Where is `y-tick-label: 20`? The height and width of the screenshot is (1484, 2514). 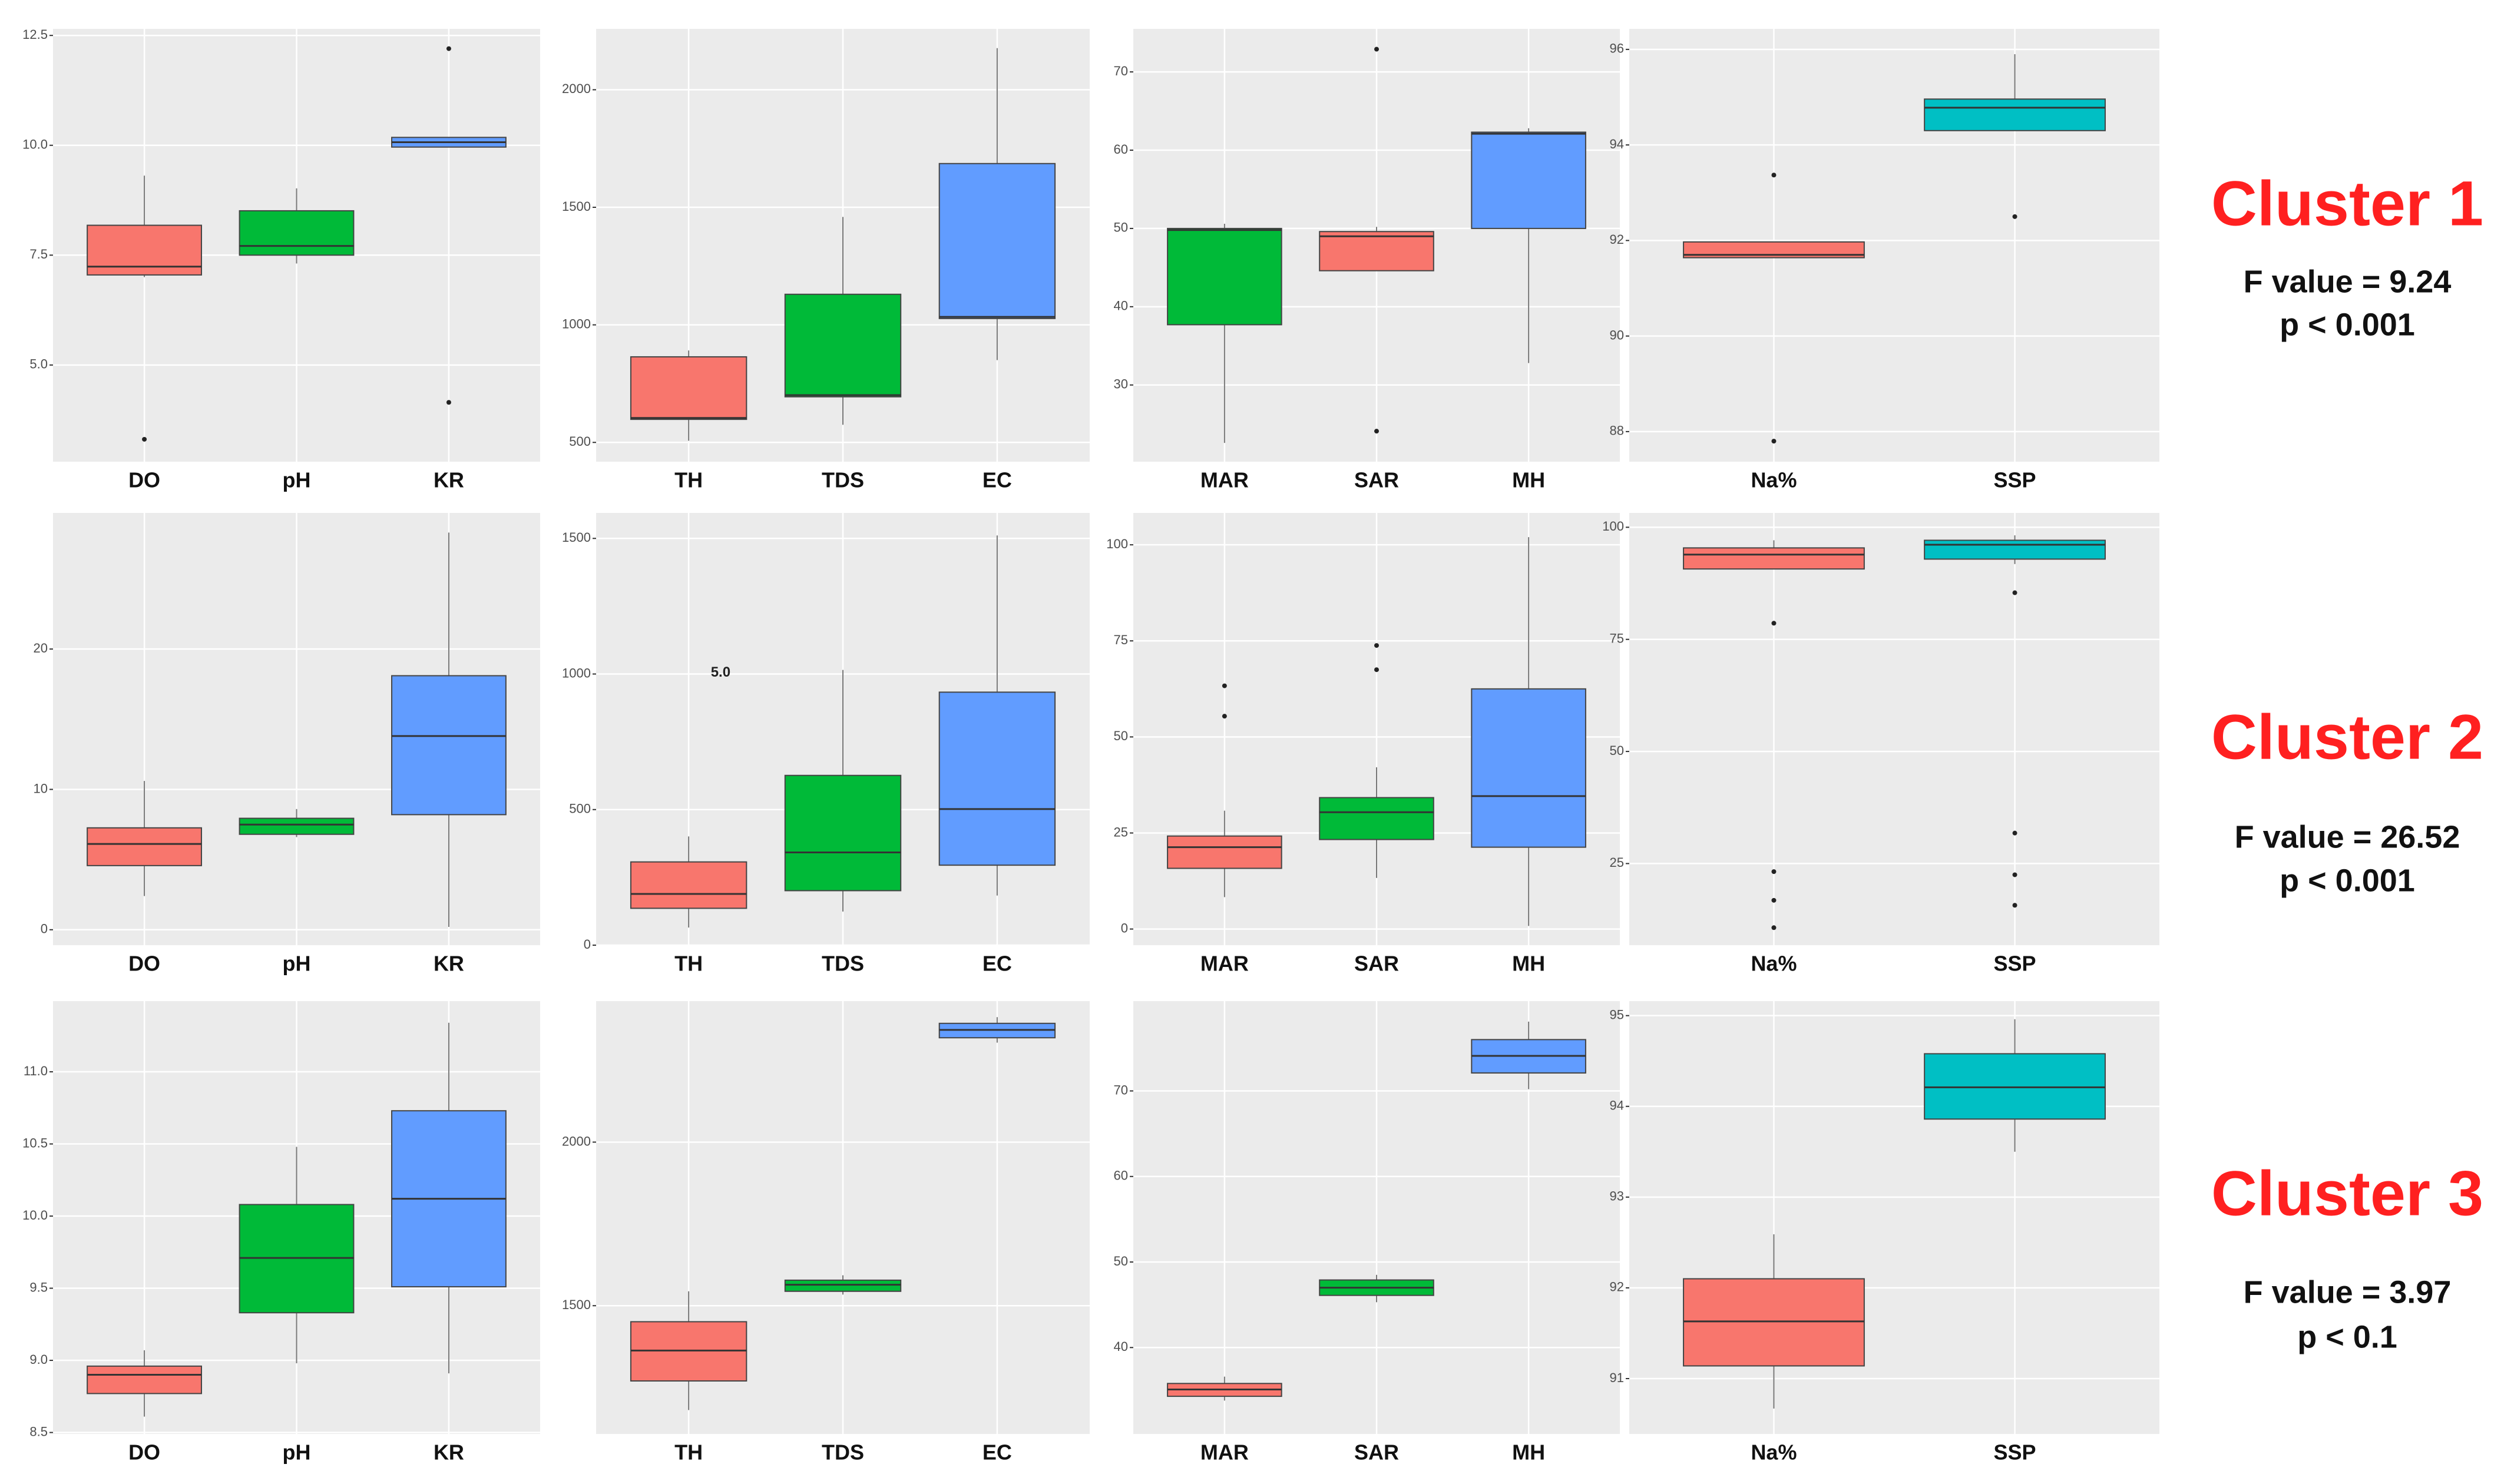
y-tick-label: 20 is located at coordinates (41, 648).